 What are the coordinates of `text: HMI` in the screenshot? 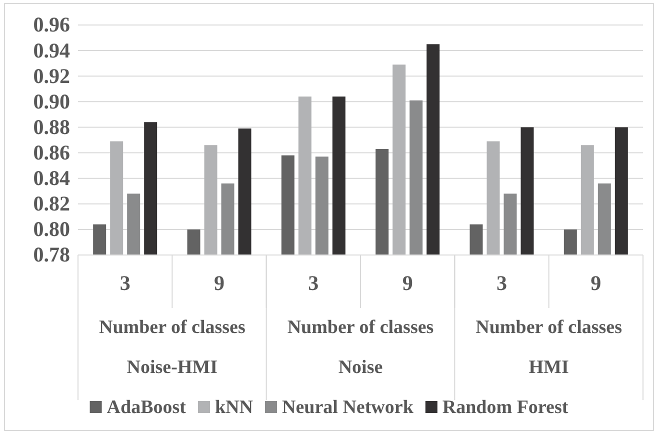 It's located at (548, 367).